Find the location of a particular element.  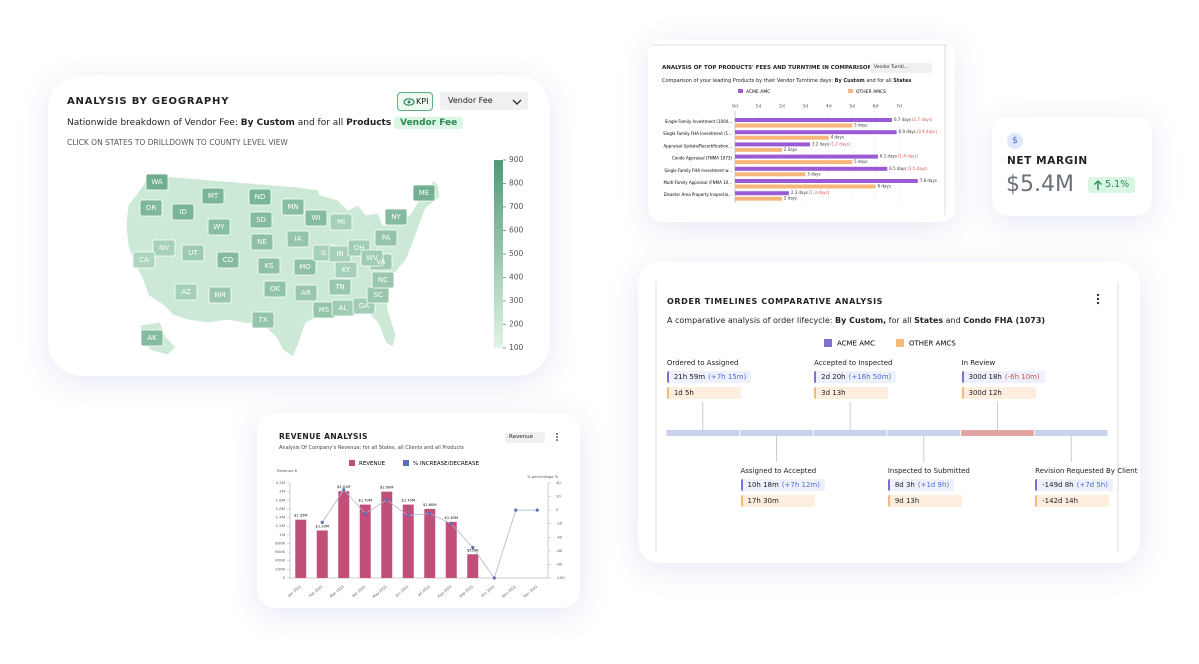

stage-name: Assigned to Accepted is located at coordinates (778, 471).